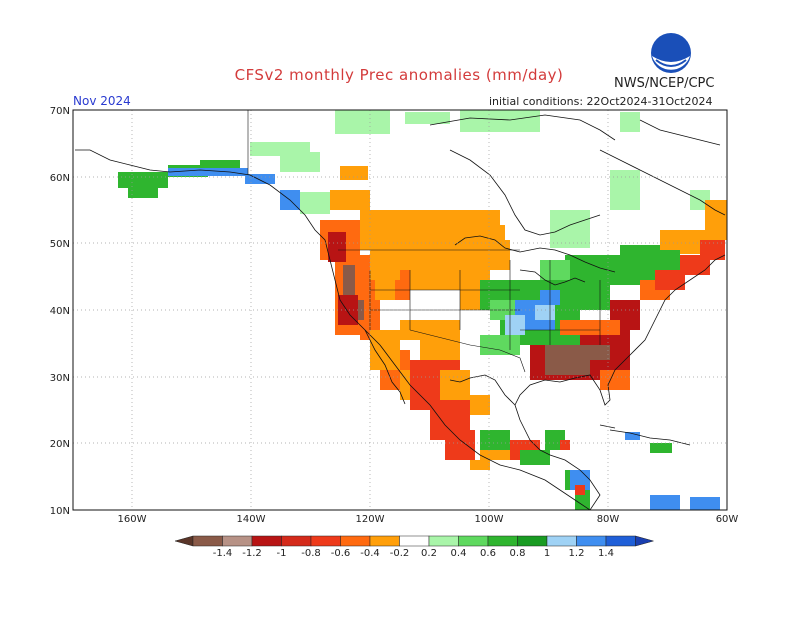 This screenshot has width=800, height=618. What do you see at coordinates (370, 519) in the screenshot?
I see `lon-label: 120W` at bounding box center [370, 519].